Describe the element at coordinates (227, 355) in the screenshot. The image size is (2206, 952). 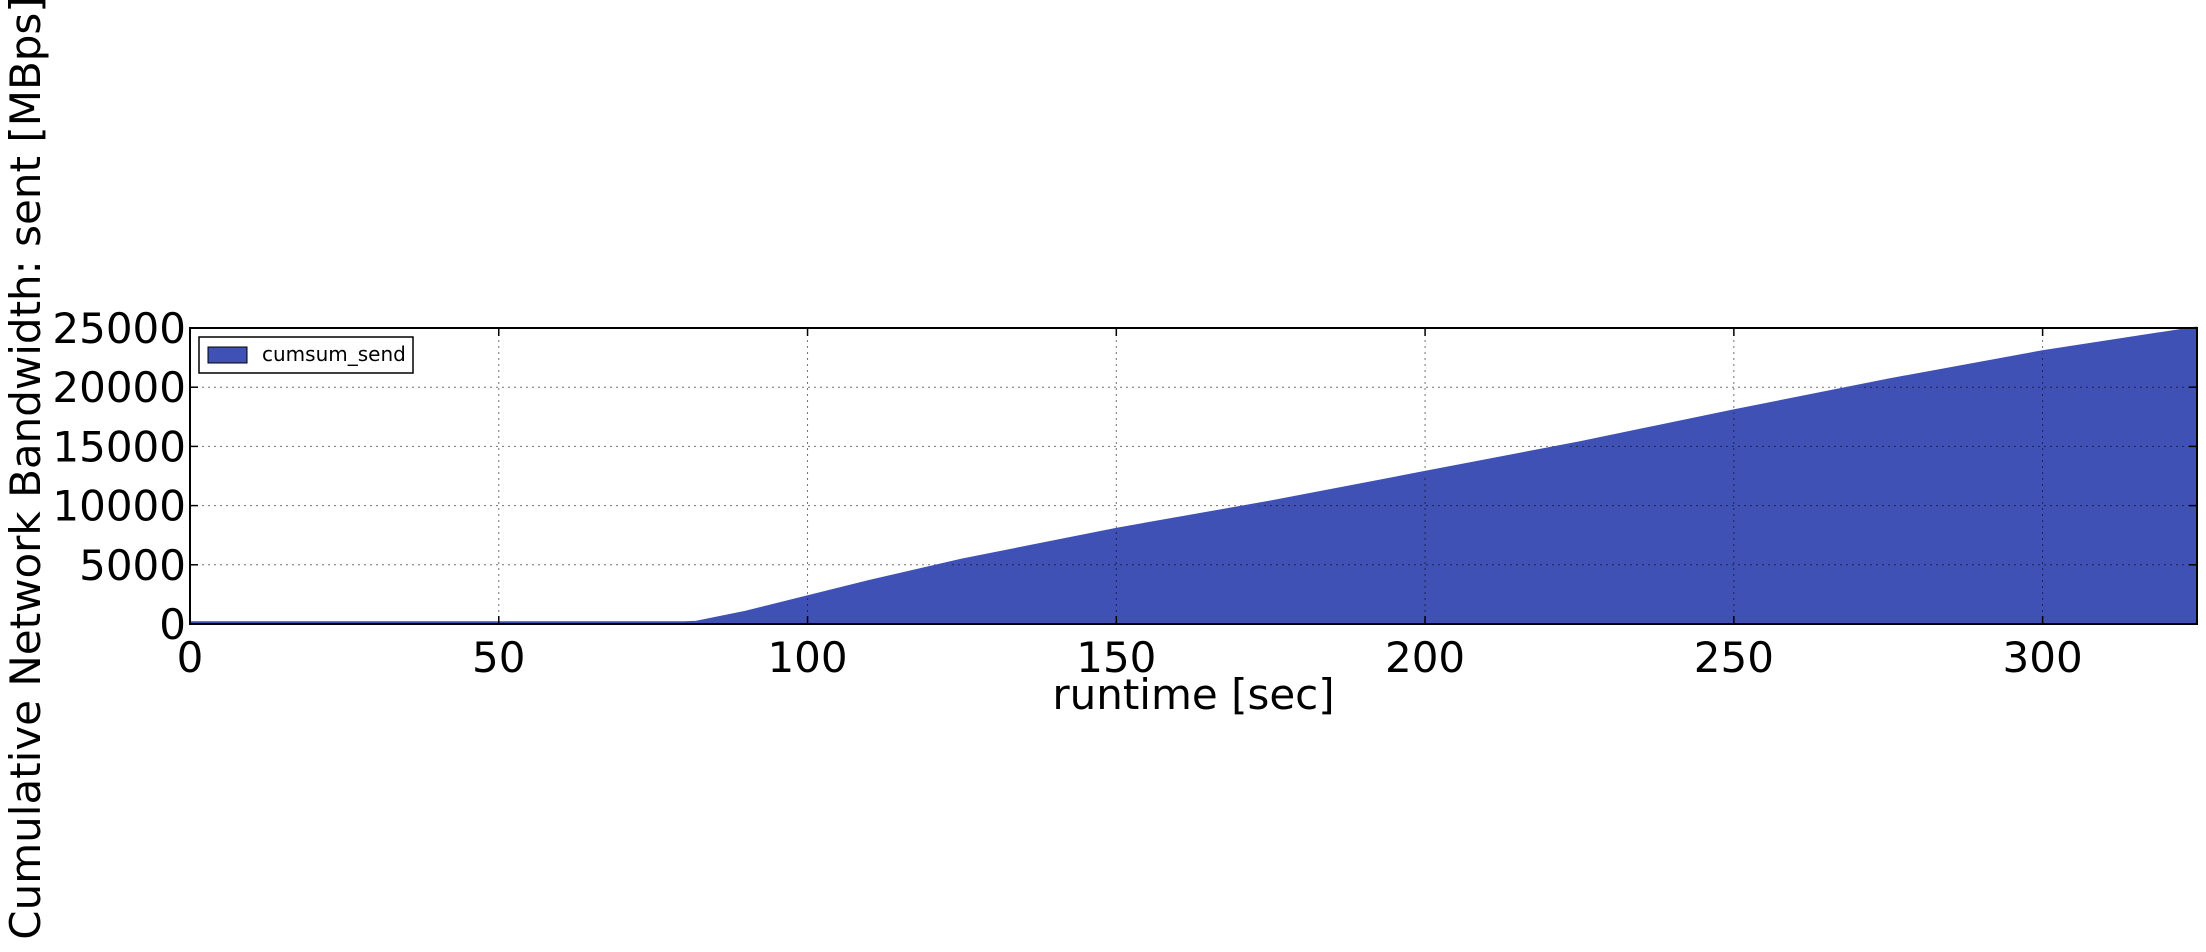
I see `legend-swatch-cumsum-send` at that location.